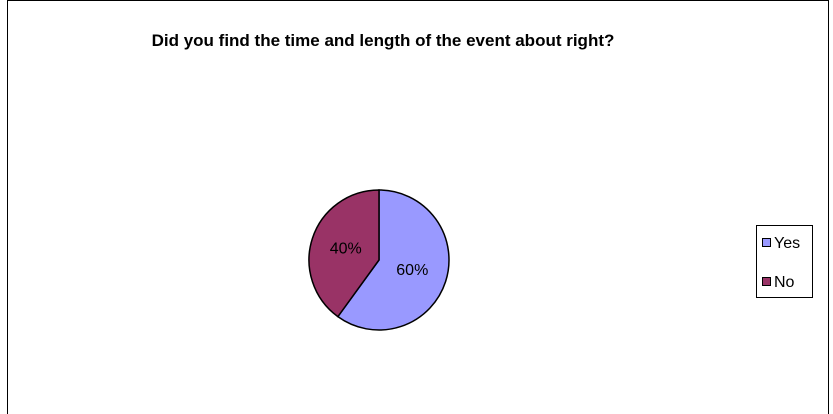 The width and height of the screenshot is (833, 414). I want to click on data-label: 60%, so click(412, 270).